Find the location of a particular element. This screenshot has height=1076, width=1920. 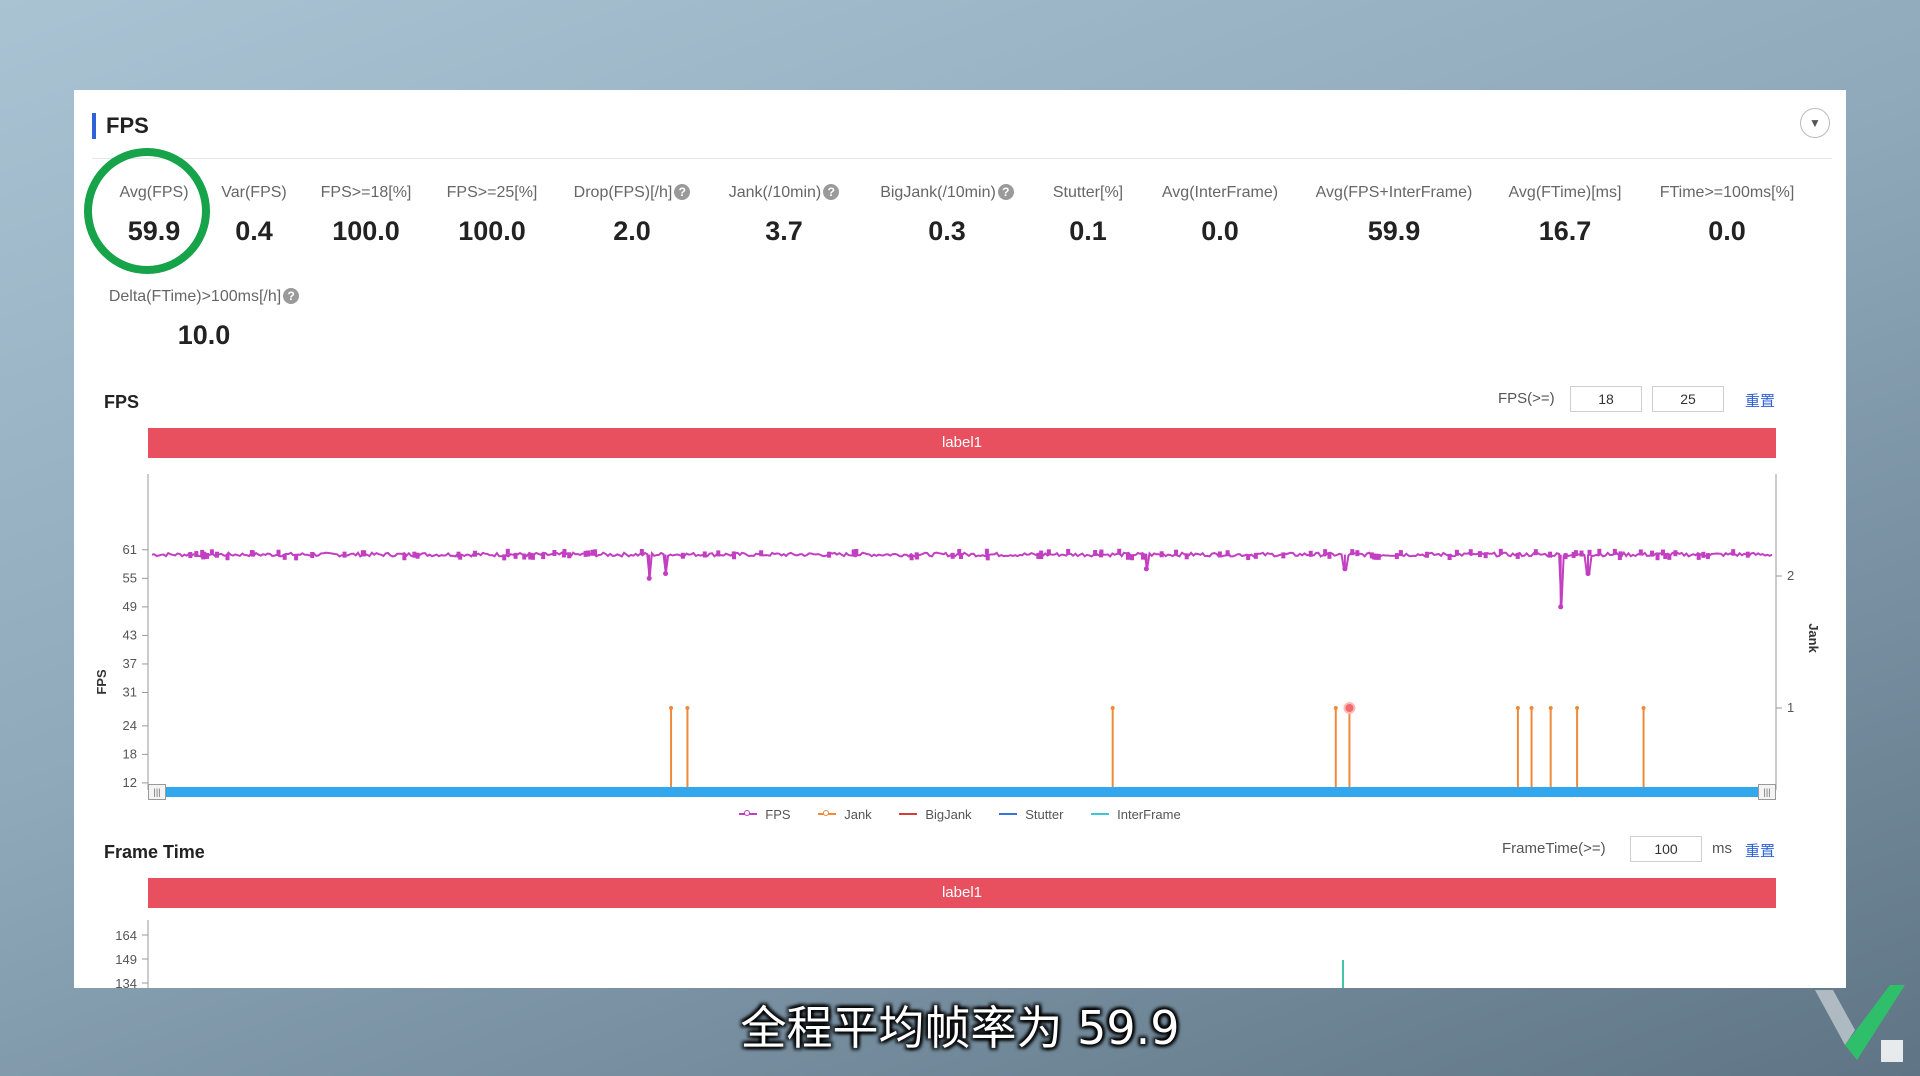

metric-delta-ftime: Delta(FTime)>100ms[/h]? 10.0 is located at coordinates (204, 319).